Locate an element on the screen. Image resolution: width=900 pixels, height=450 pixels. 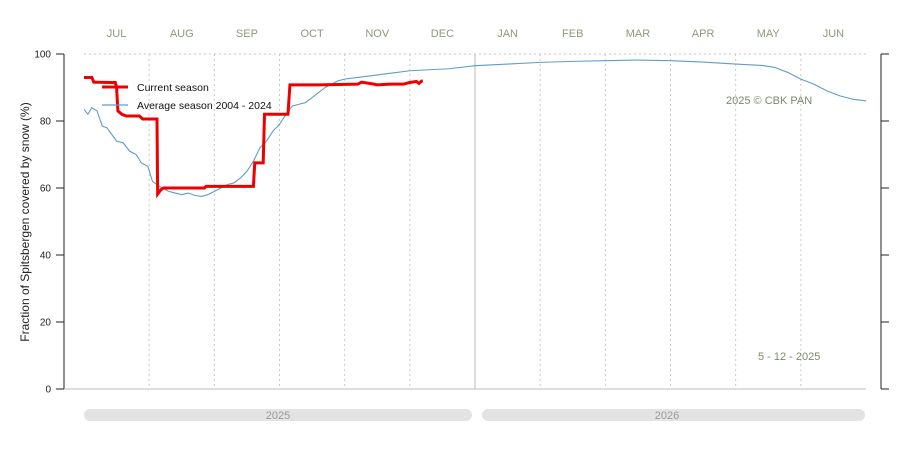
month-label-apr: APR is located at coordinates (703, 34).